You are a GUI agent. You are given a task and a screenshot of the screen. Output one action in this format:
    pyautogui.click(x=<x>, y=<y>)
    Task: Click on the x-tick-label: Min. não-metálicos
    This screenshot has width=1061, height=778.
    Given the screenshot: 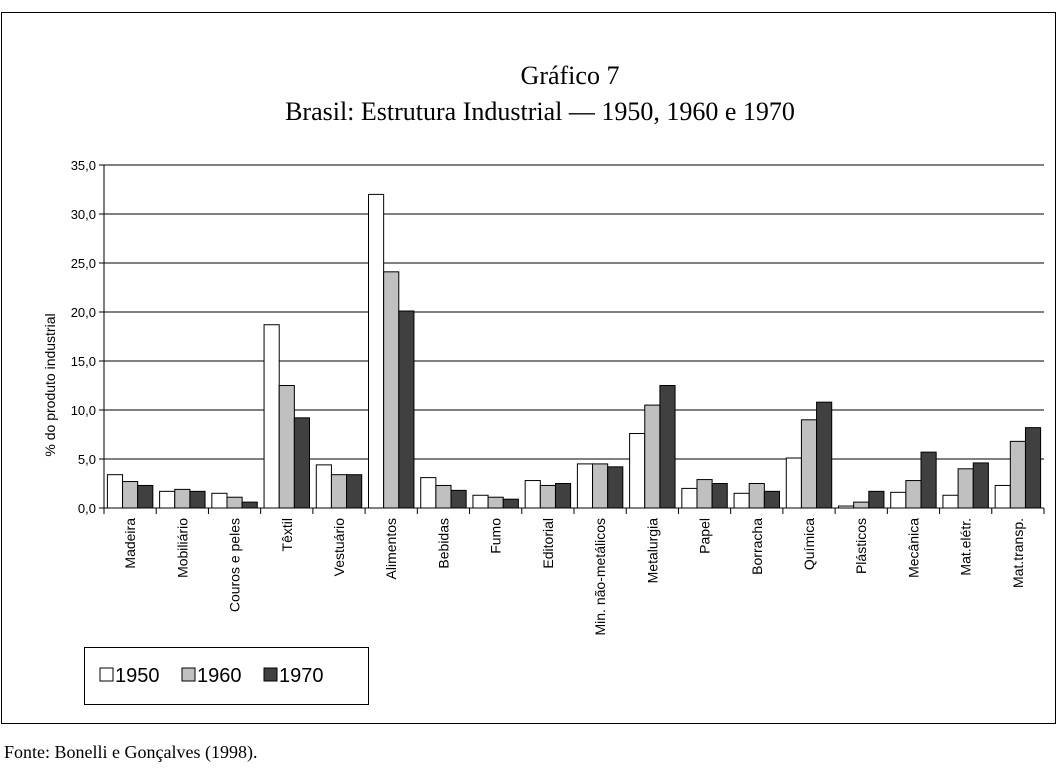 What is the action you would take?
    pyautogui.click(x=600, y=577)
    